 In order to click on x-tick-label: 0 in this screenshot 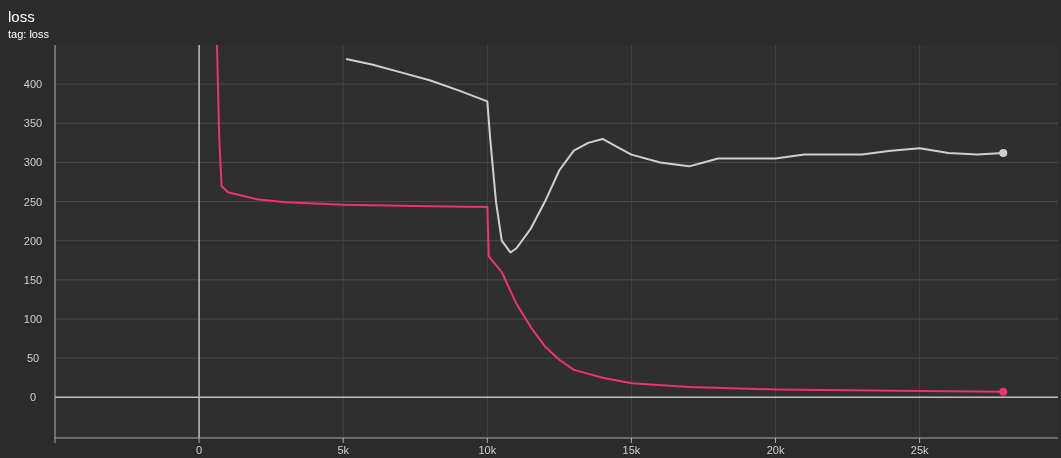, I will do `click(199, 450)`.